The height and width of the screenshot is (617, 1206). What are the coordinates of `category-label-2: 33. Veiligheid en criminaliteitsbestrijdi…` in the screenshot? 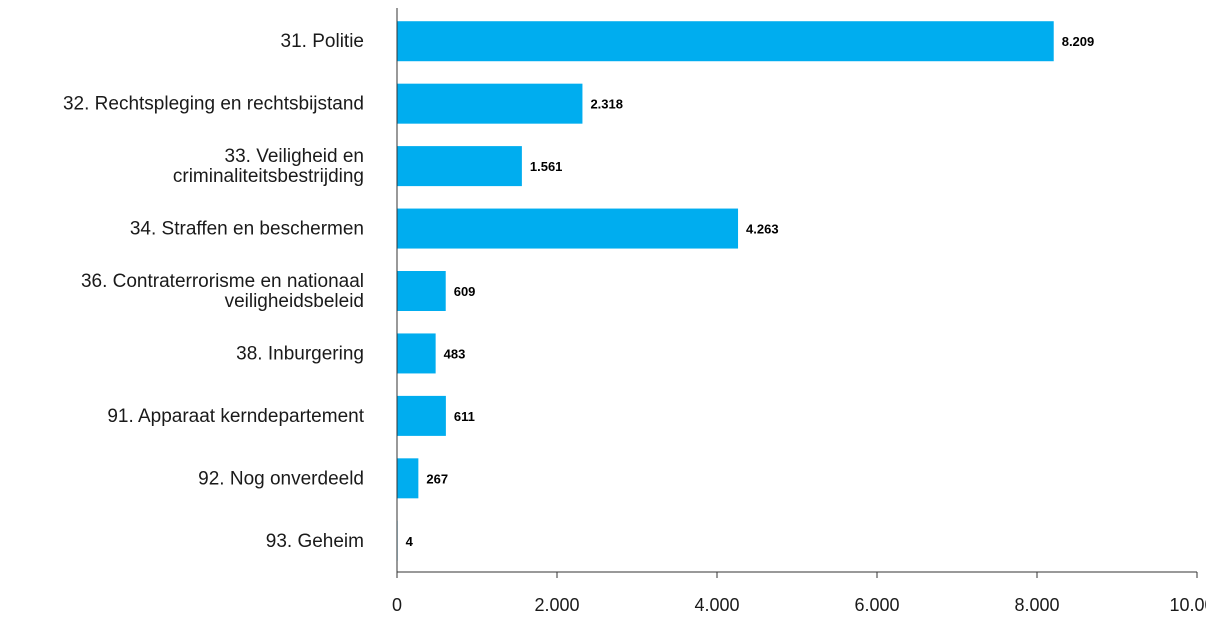 It's located at (268, 166).